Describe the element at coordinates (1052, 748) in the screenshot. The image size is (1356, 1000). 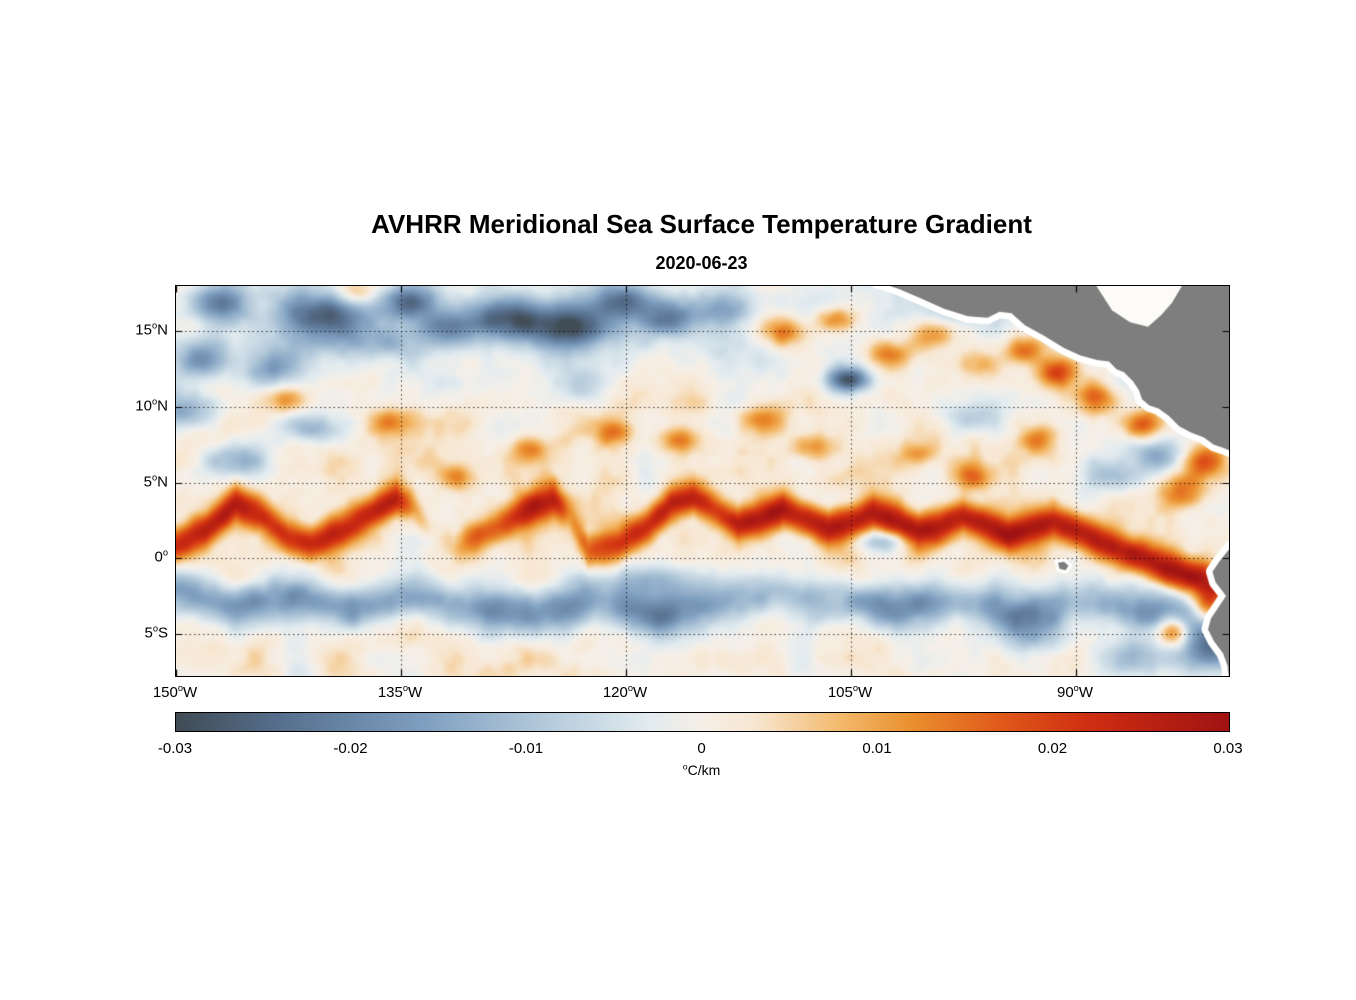
I see `colorbar-tick-label: 0.02` at that location.